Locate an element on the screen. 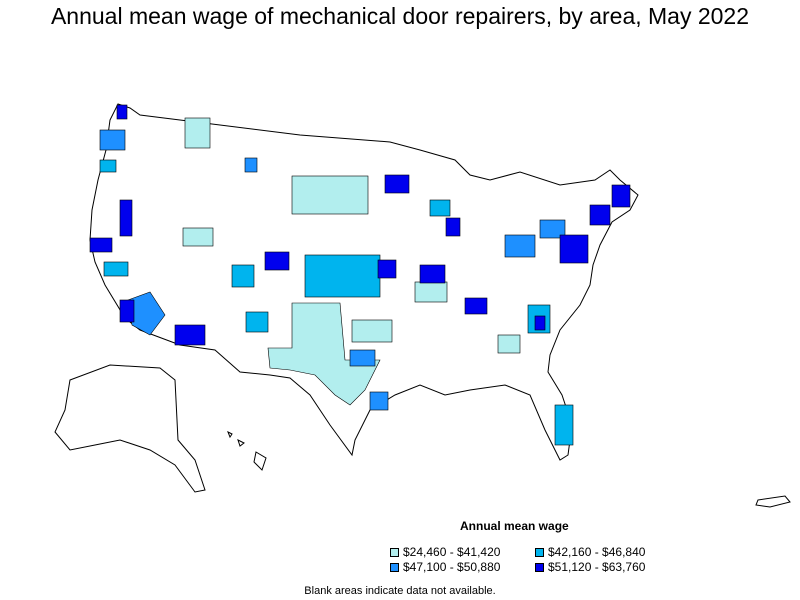 This screenshot has height=600, width=800. legend-item-tier-4: $51,120 - $63,760 is located at coordinates (590, 567).